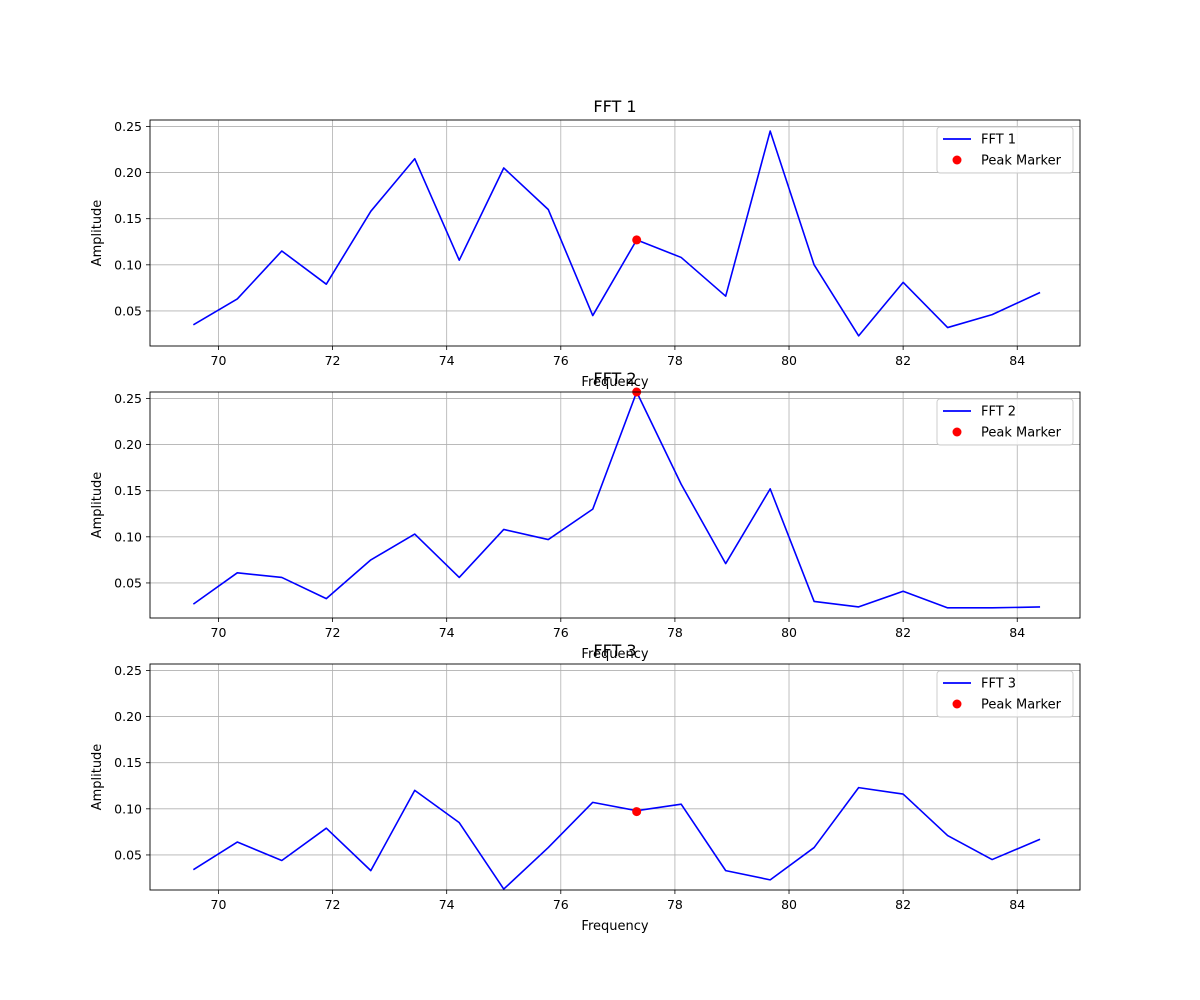 The image size is (1200, 1000). I want to click on legend-label: FFT 3, so click(998, 684).